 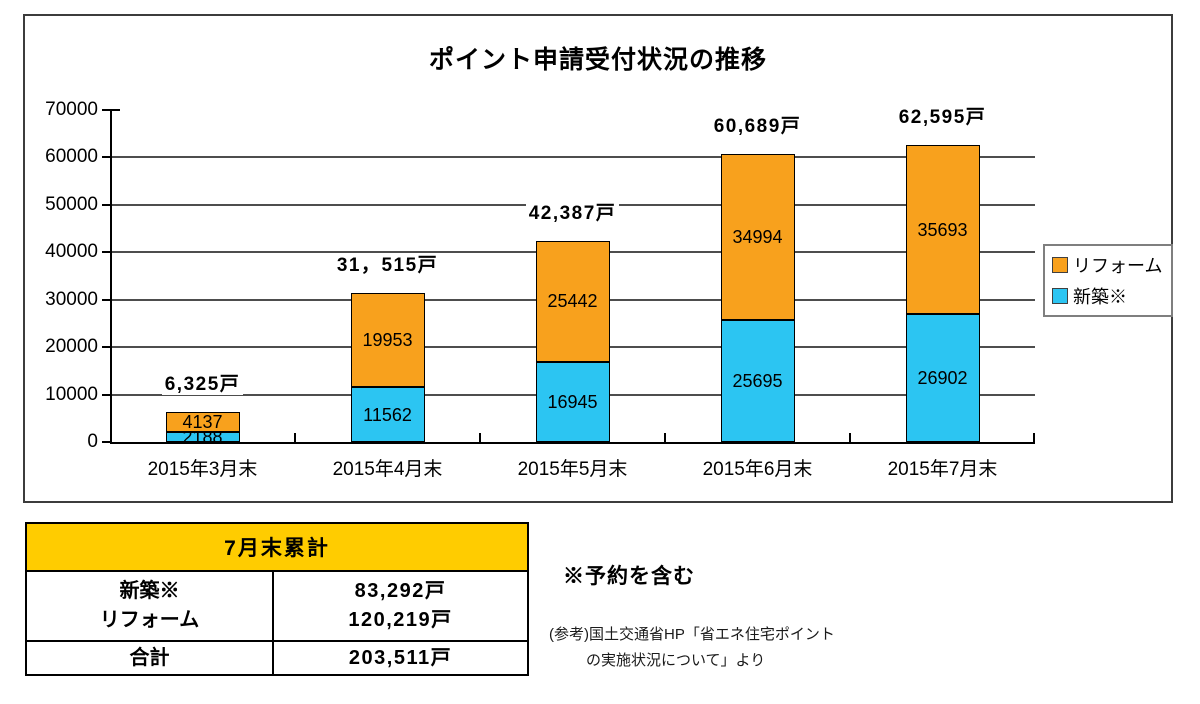 I want to click on reference-note-line2: の実施状況について」より, so click(x=676, y=660).